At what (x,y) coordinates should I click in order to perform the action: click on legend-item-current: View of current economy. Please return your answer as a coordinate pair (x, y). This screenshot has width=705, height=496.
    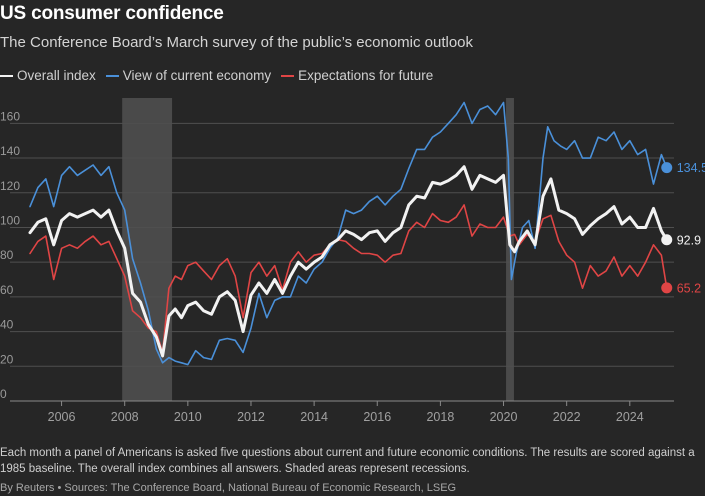
    Looking at the image, I should click on (188, 75).